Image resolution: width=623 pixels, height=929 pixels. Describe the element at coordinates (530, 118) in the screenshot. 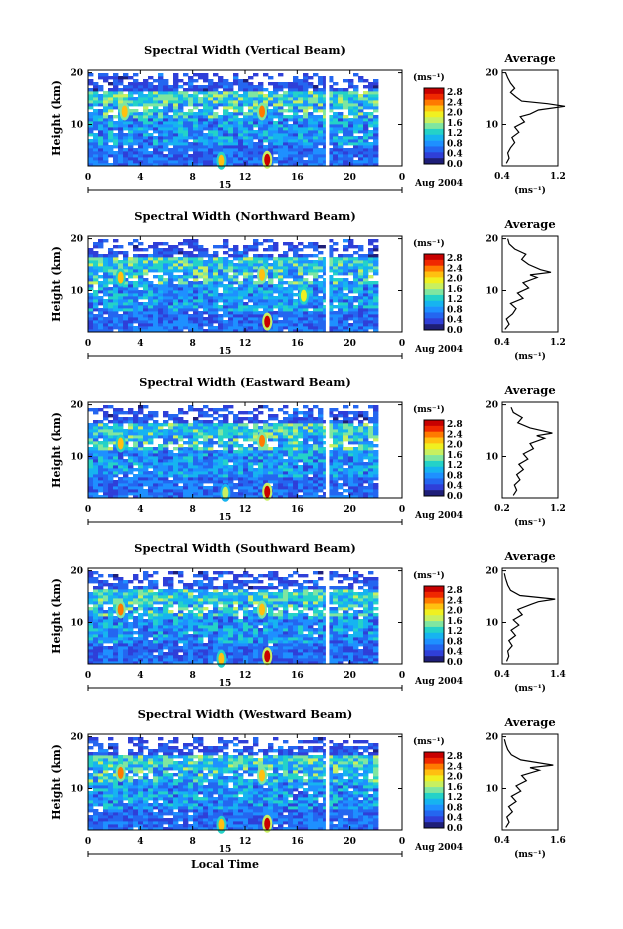

I see `average-frame` at that location.